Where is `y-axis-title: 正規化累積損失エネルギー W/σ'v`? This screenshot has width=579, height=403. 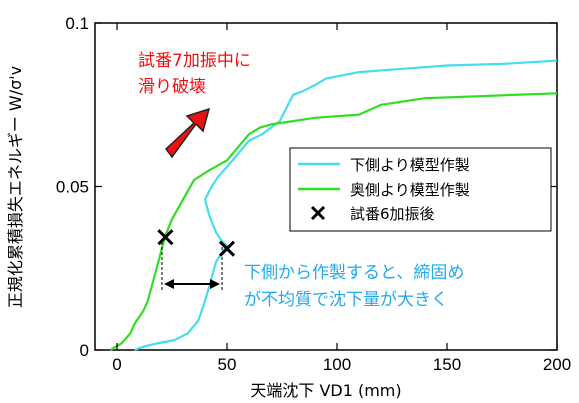 y-axis-title: 正規化累積損失エネルギー W/σ'v is located at coordinates (15, 187).